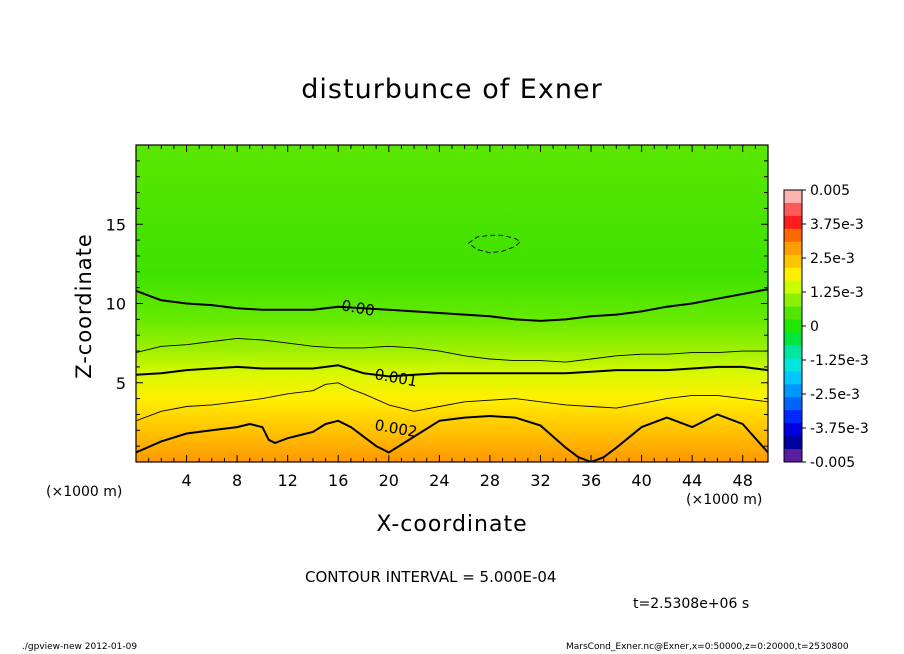 This screenshot has height=654, width=904. Describe the element at coordinates (641, 480) in the screenshot. I see `x-tick-label-40: 40` at that location.